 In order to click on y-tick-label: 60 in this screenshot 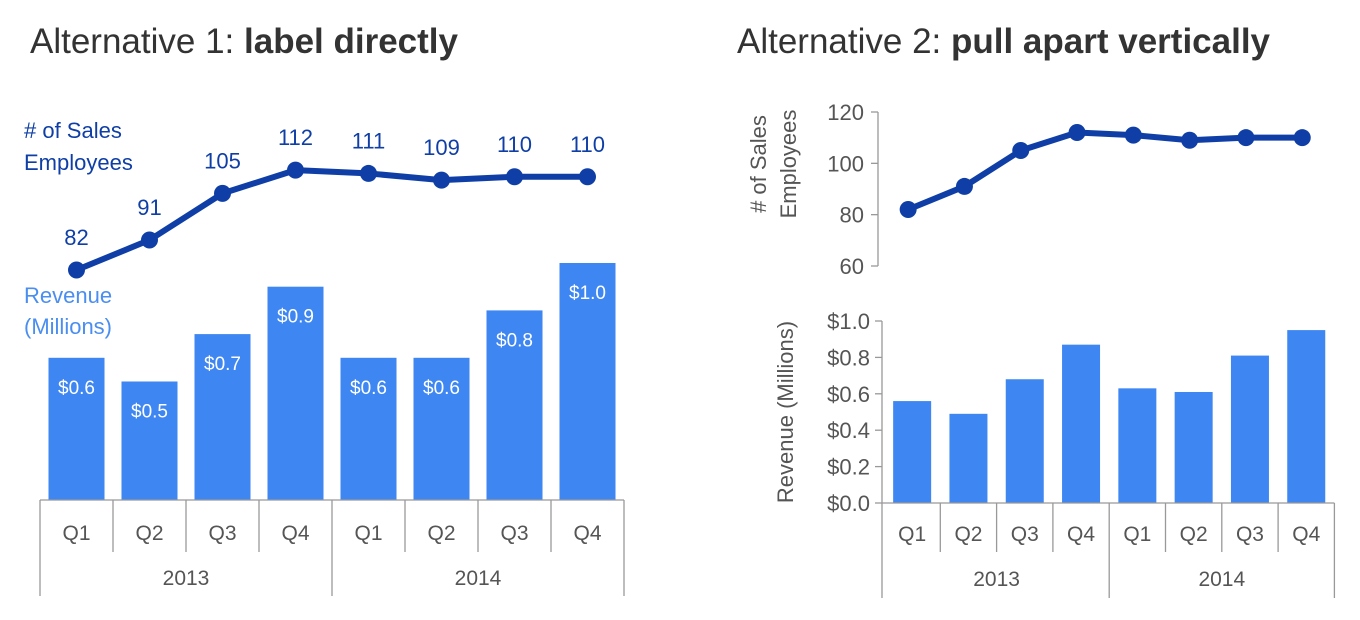, I will do `click(852, 266)`.